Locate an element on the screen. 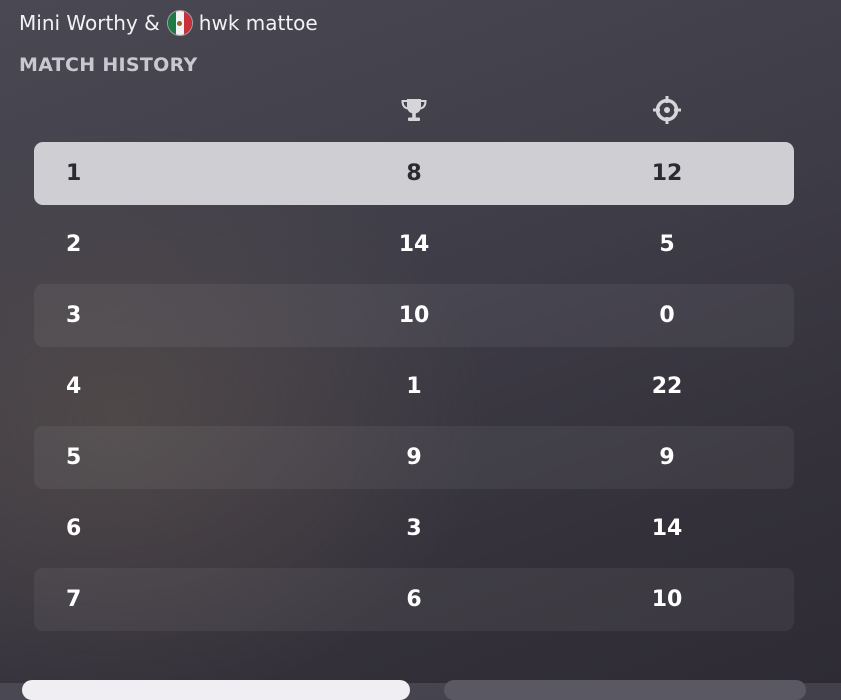 The height and width of the screenshot is (700, 841). match-row: 6 3 14 is located at coordinates (414, 528).